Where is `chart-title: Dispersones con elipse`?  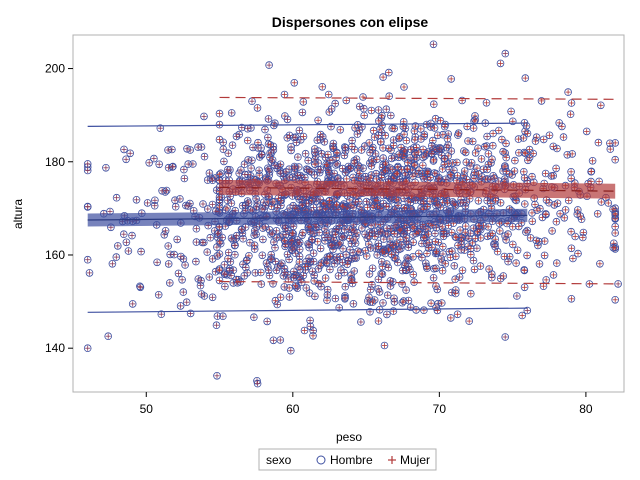
chart-title: Dispersones con elipse is located at coordinates (350, 22).